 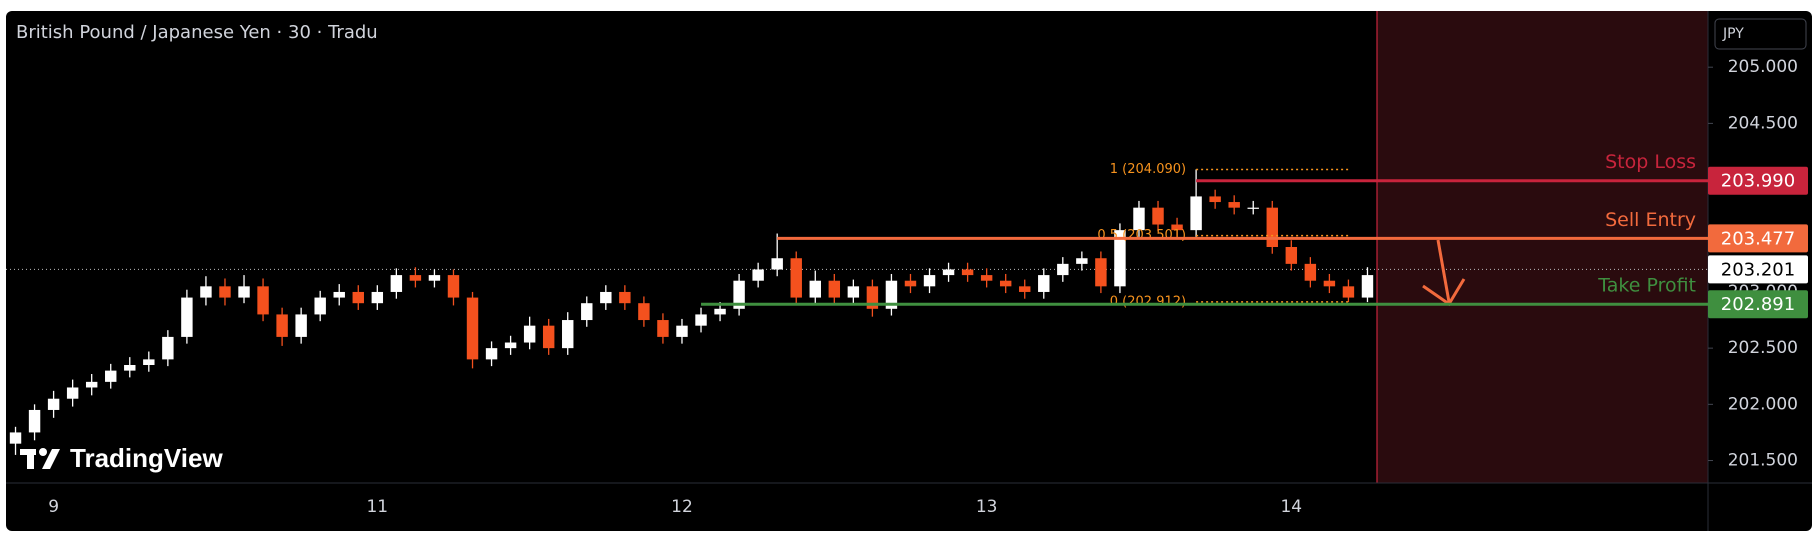 I want to click on y-tick-label: 204.500, so click(x=1763, y=123).